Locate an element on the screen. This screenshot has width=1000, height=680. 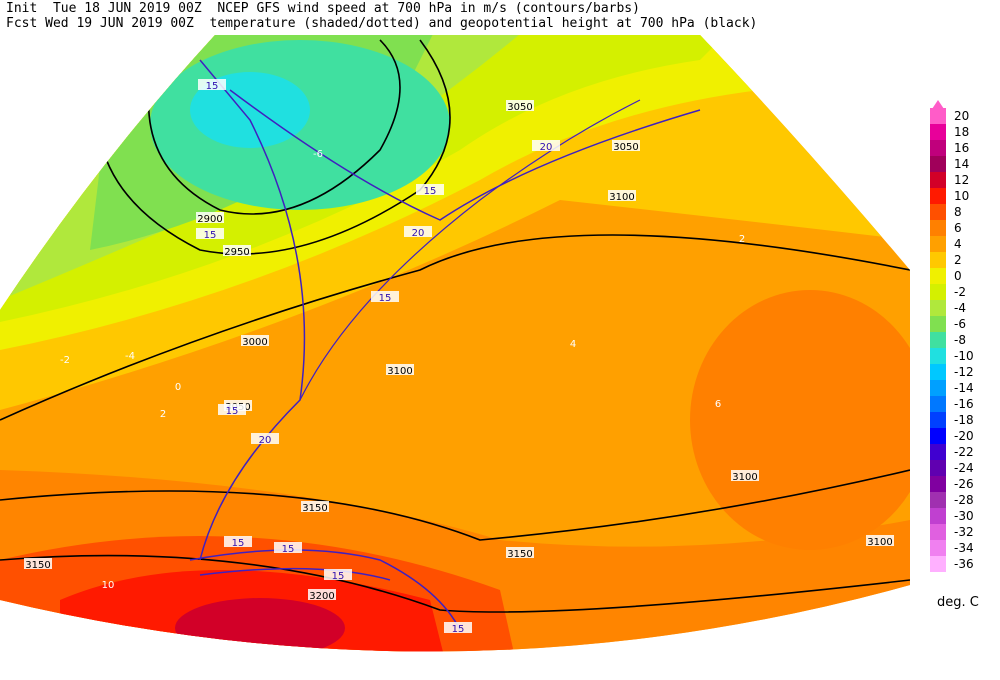
temperature-label: 0 is located at coordinates (178, 387).